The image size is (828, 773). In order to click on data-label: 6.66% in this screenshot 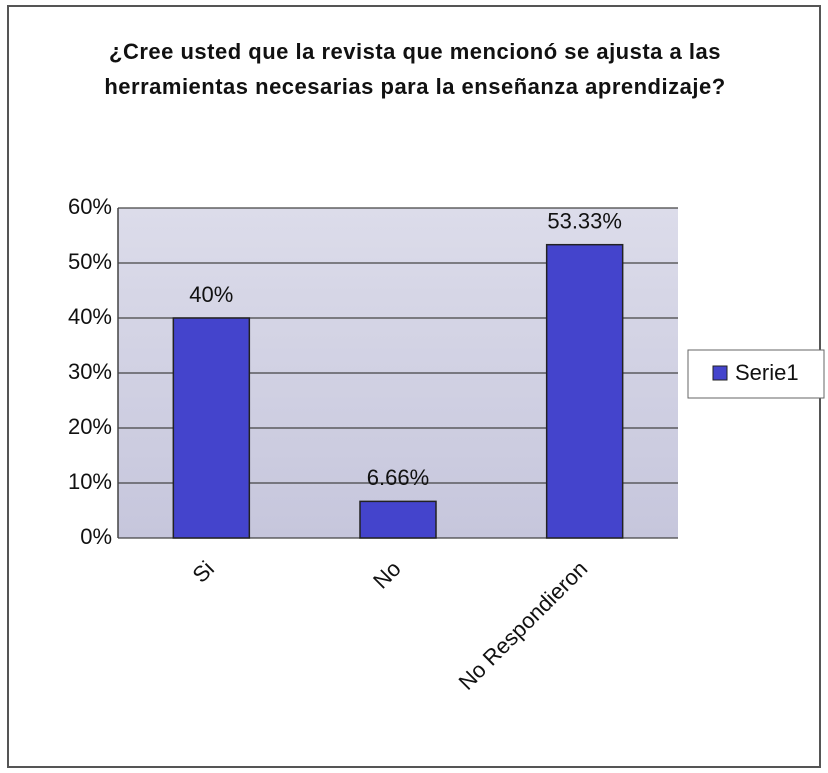, I will do `click(398, 477)`.